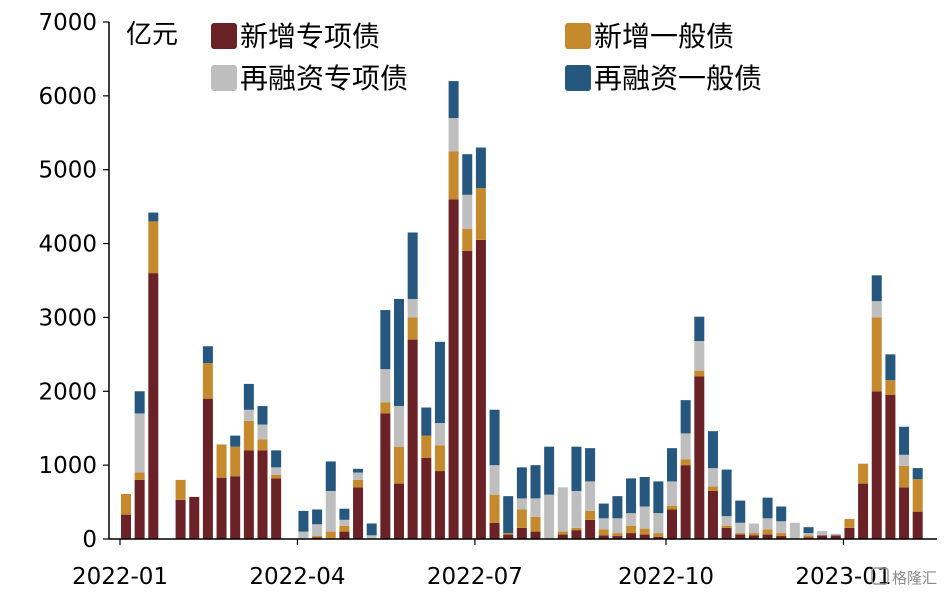 Image resolution: width=951 pixels, height=598 pixels. What do you see at coordinates (89, 540) in the screenshot?
I see `y-tick-label: 0` at bounding box center [89, 540].